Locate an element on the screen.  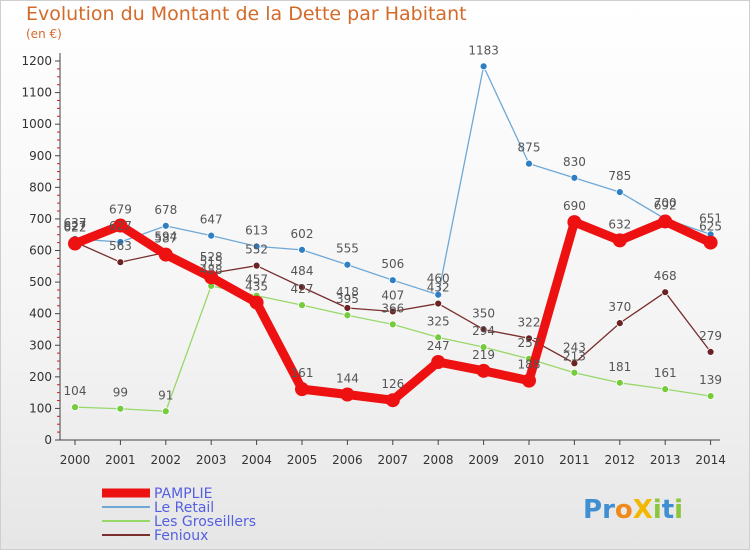
data-label: 91 is located at coordinates (165, 395).